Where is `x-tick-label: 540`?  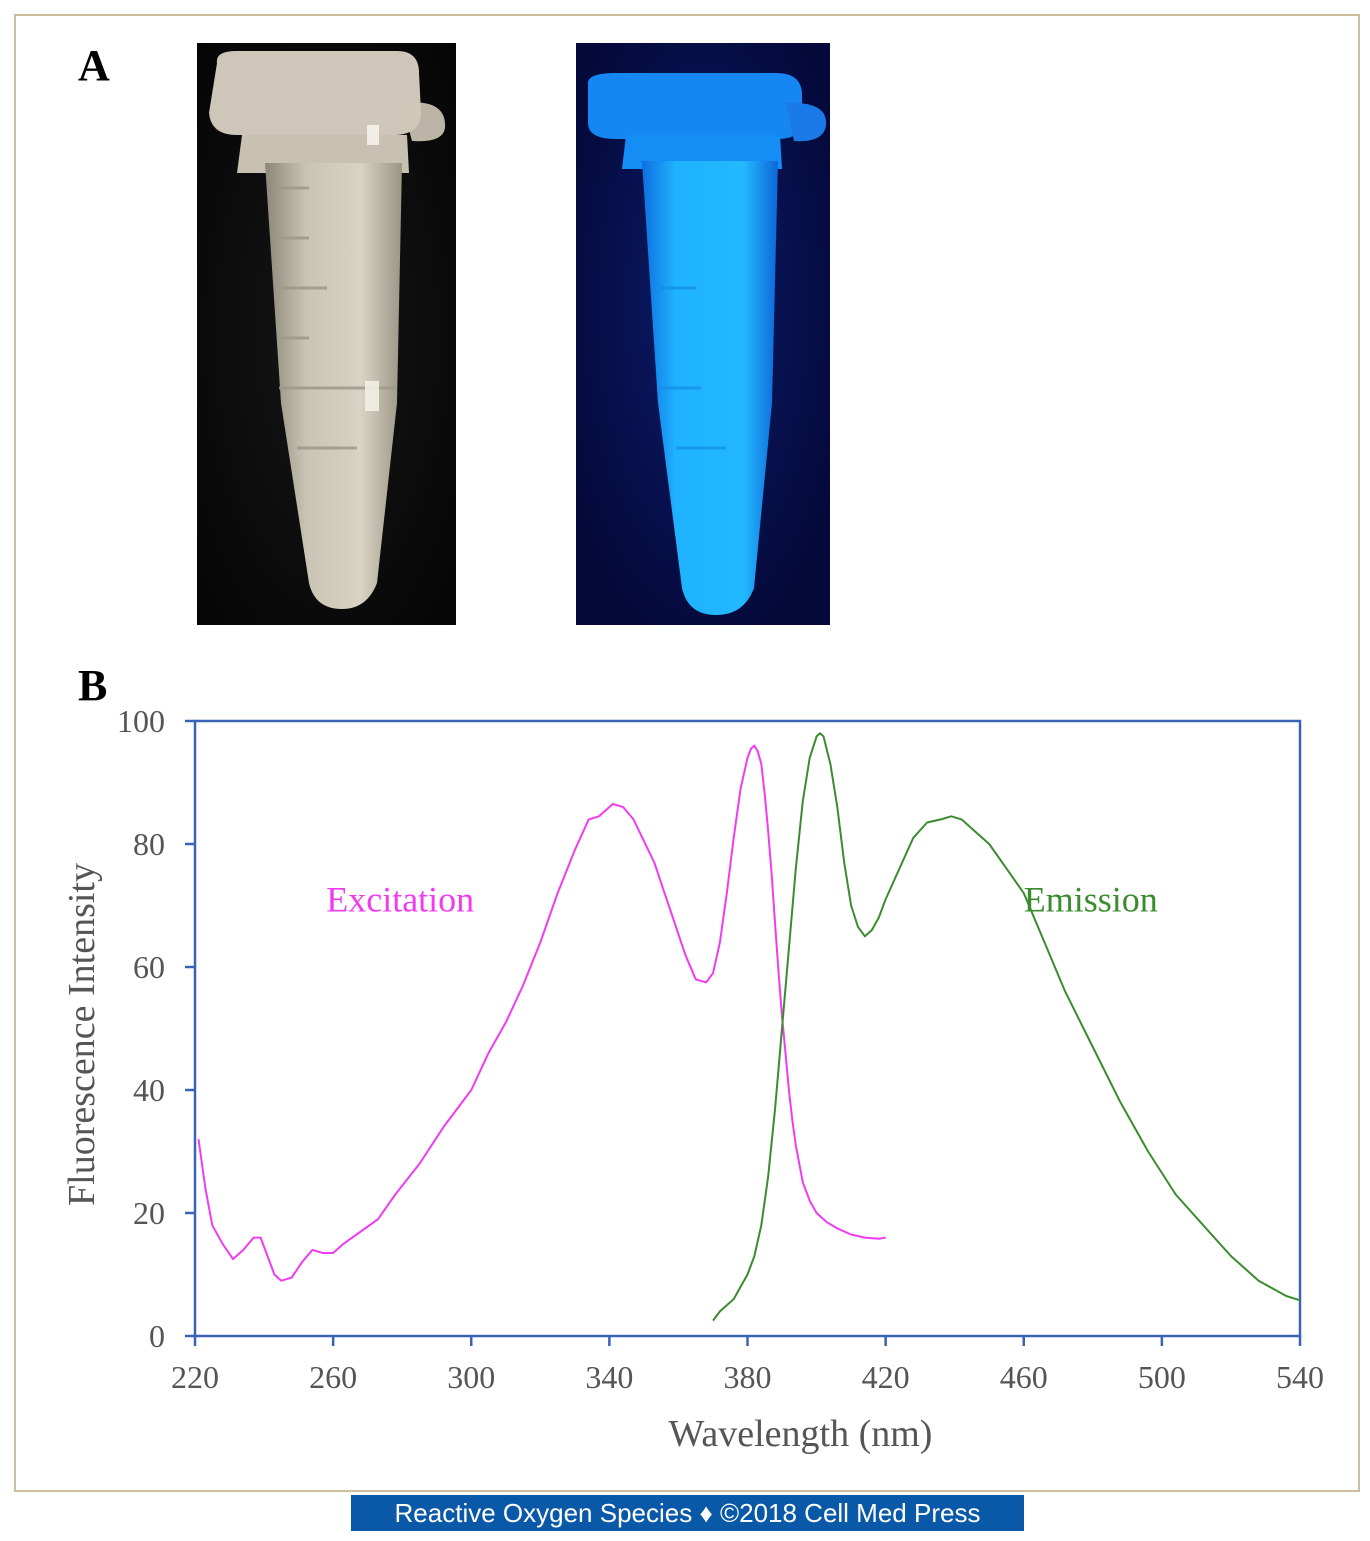
x-tick-label: 540 is located at coordinates (1300, 1377).